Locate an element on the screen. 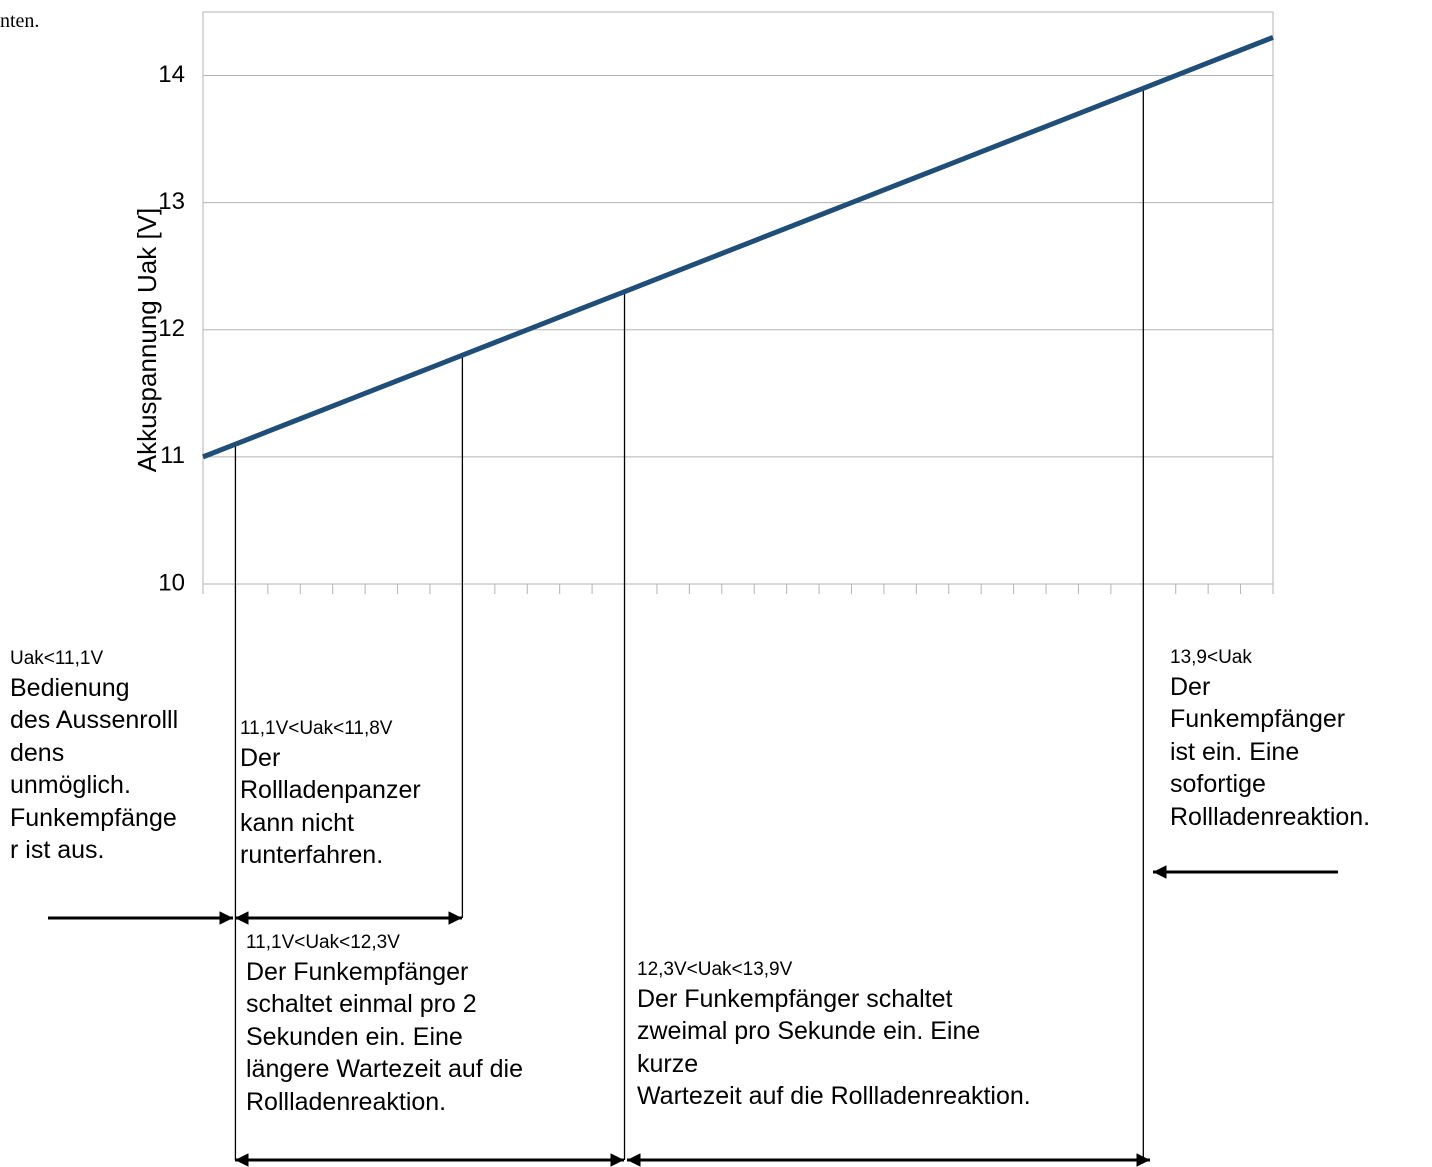  annotation-line: ist ein. Eine is located at coordinates (1235, 751).